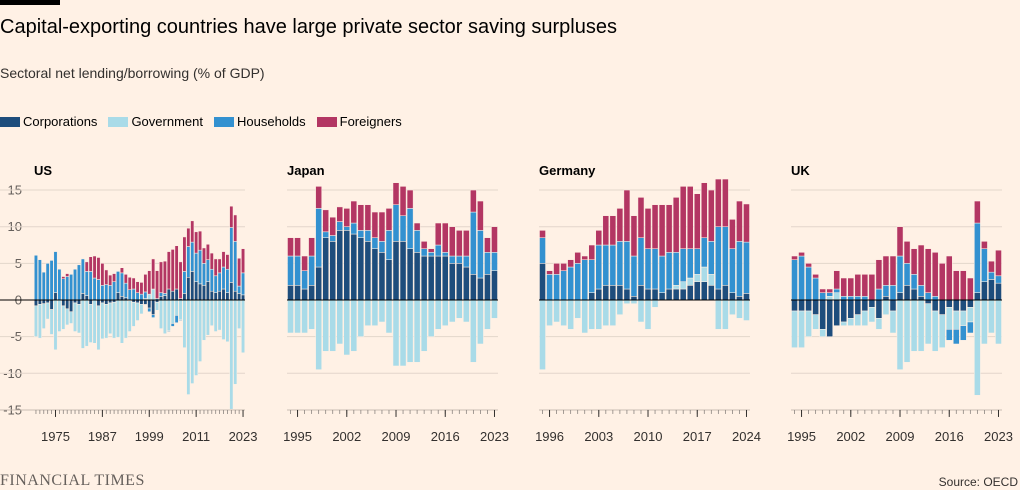 The width and height of the screenshot is (1020, 490). Describe the element at coordinates (106, 277) in the screenshot. I see `bar-us-foreigners-1988` at that location.